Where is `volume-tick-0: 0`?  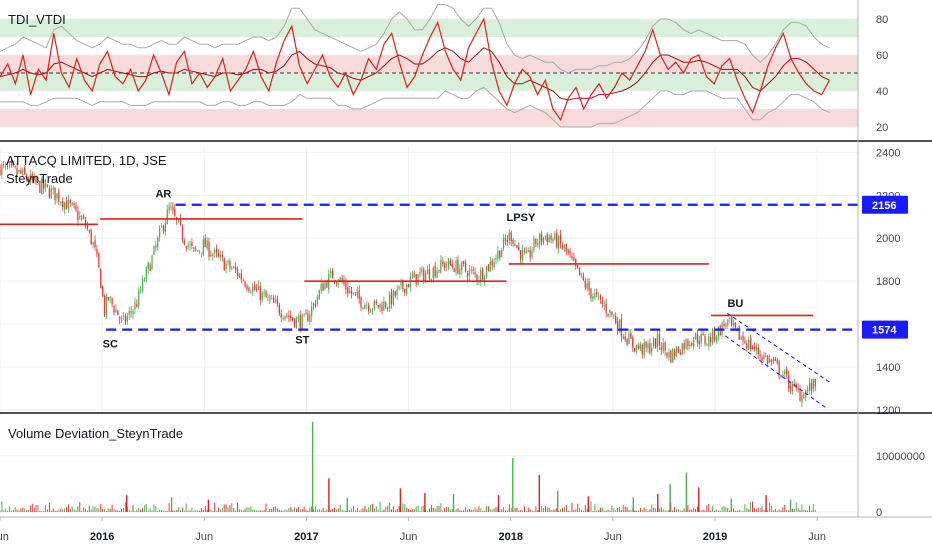
volume-tick-0: 0 is located at coordinates (879, 513).